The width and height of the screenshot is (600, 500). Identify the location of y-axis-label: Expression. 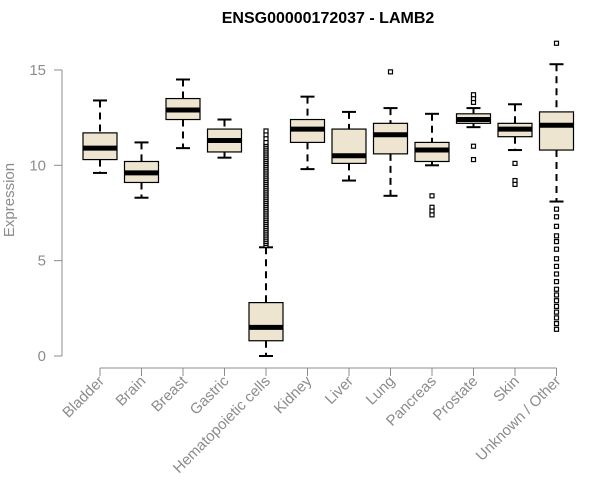
(9, 200).